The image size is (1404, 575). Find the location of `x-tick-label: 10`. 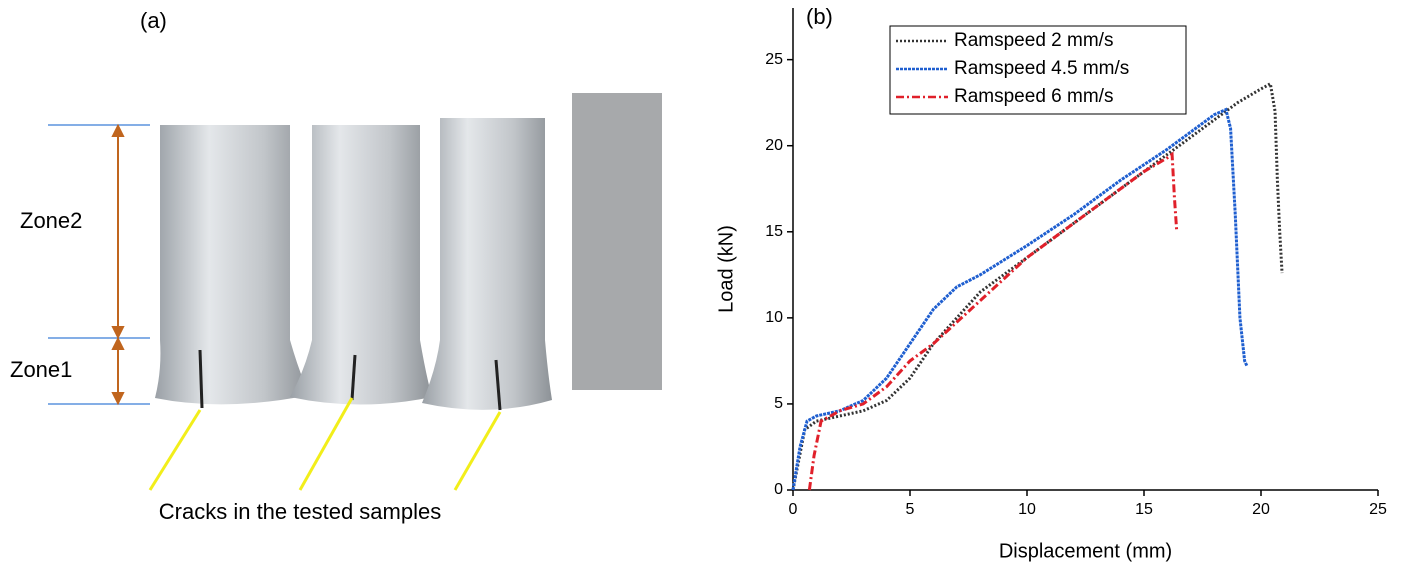

x-tick-label: 10 is located at coordinates (1027, 509).